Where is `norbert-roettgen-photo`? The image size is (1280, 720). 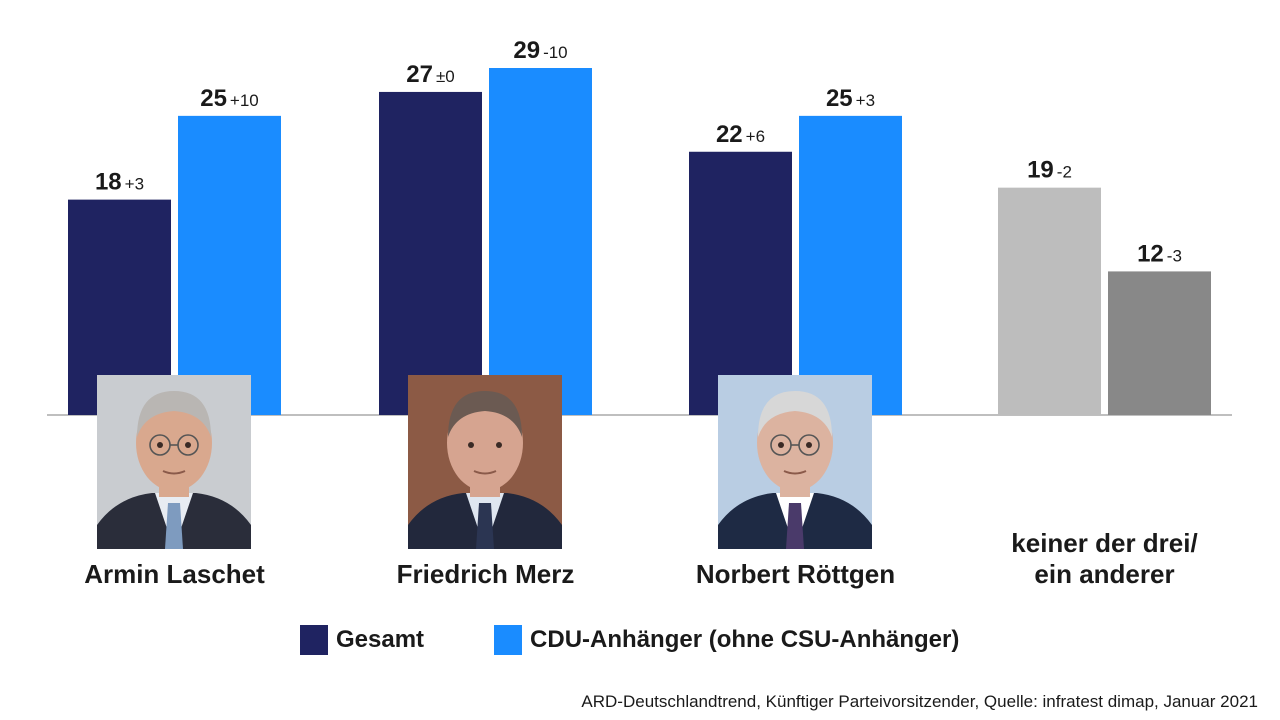 norbert-roettgen-photo is located at coordinates (795, 462).